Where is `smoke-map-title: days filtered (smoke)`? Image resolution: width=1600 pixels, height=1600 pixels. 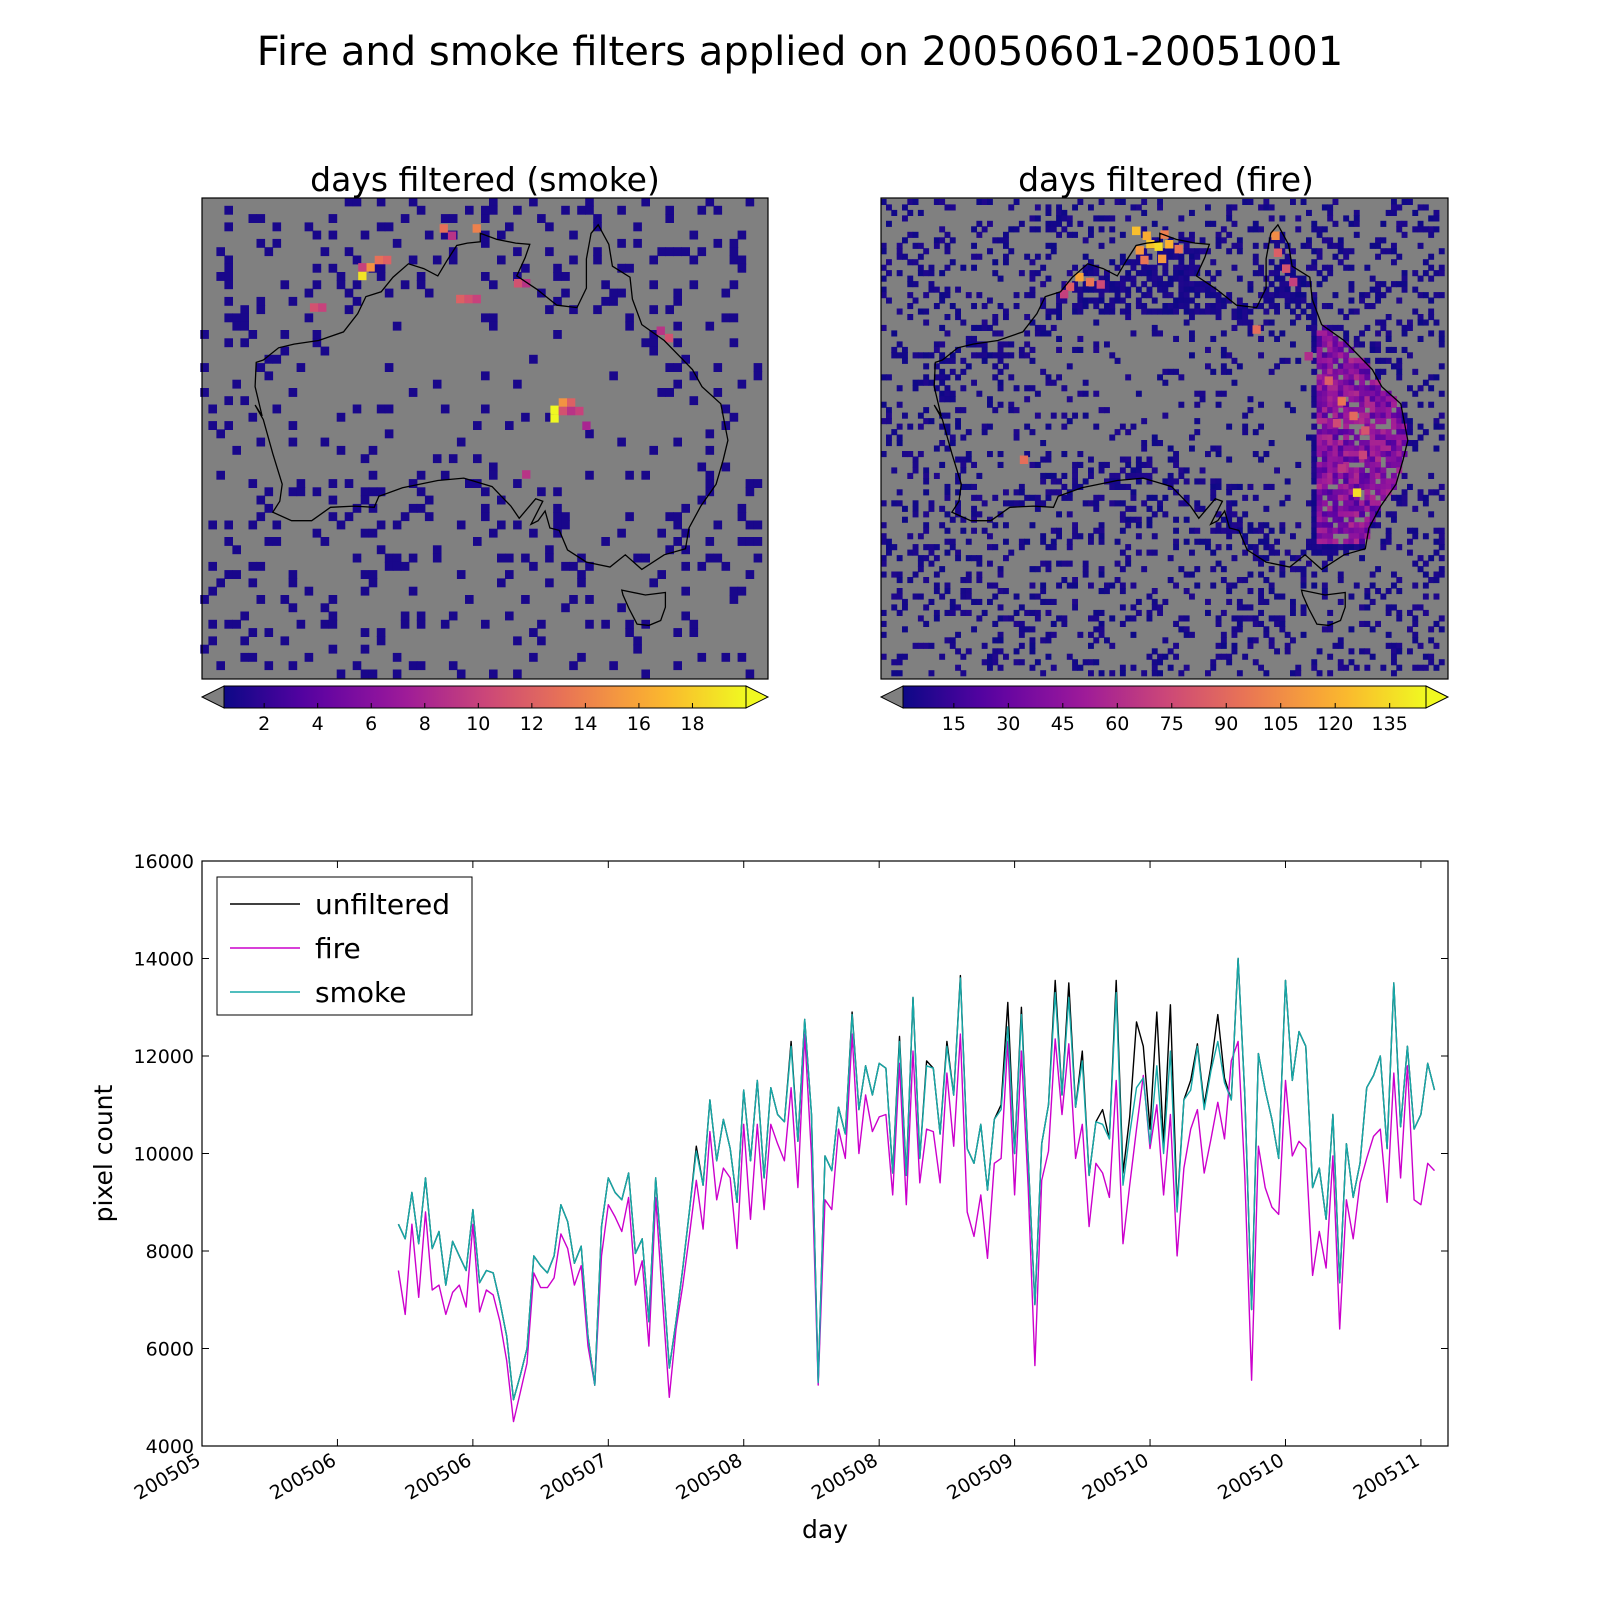 smoke-map-title: days filtered (smoke) is located at coordinates (485, 179).